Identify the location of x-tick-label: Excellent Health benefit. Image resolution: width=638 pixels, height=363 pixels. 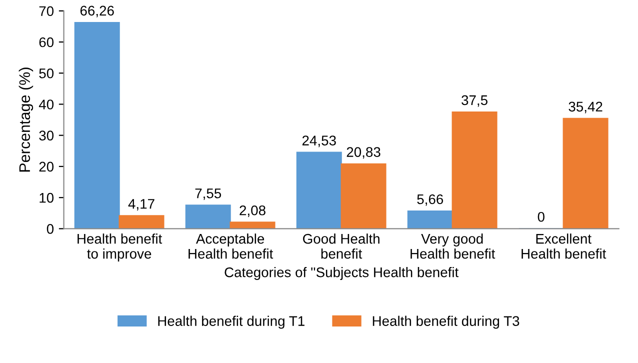
(564, 246).